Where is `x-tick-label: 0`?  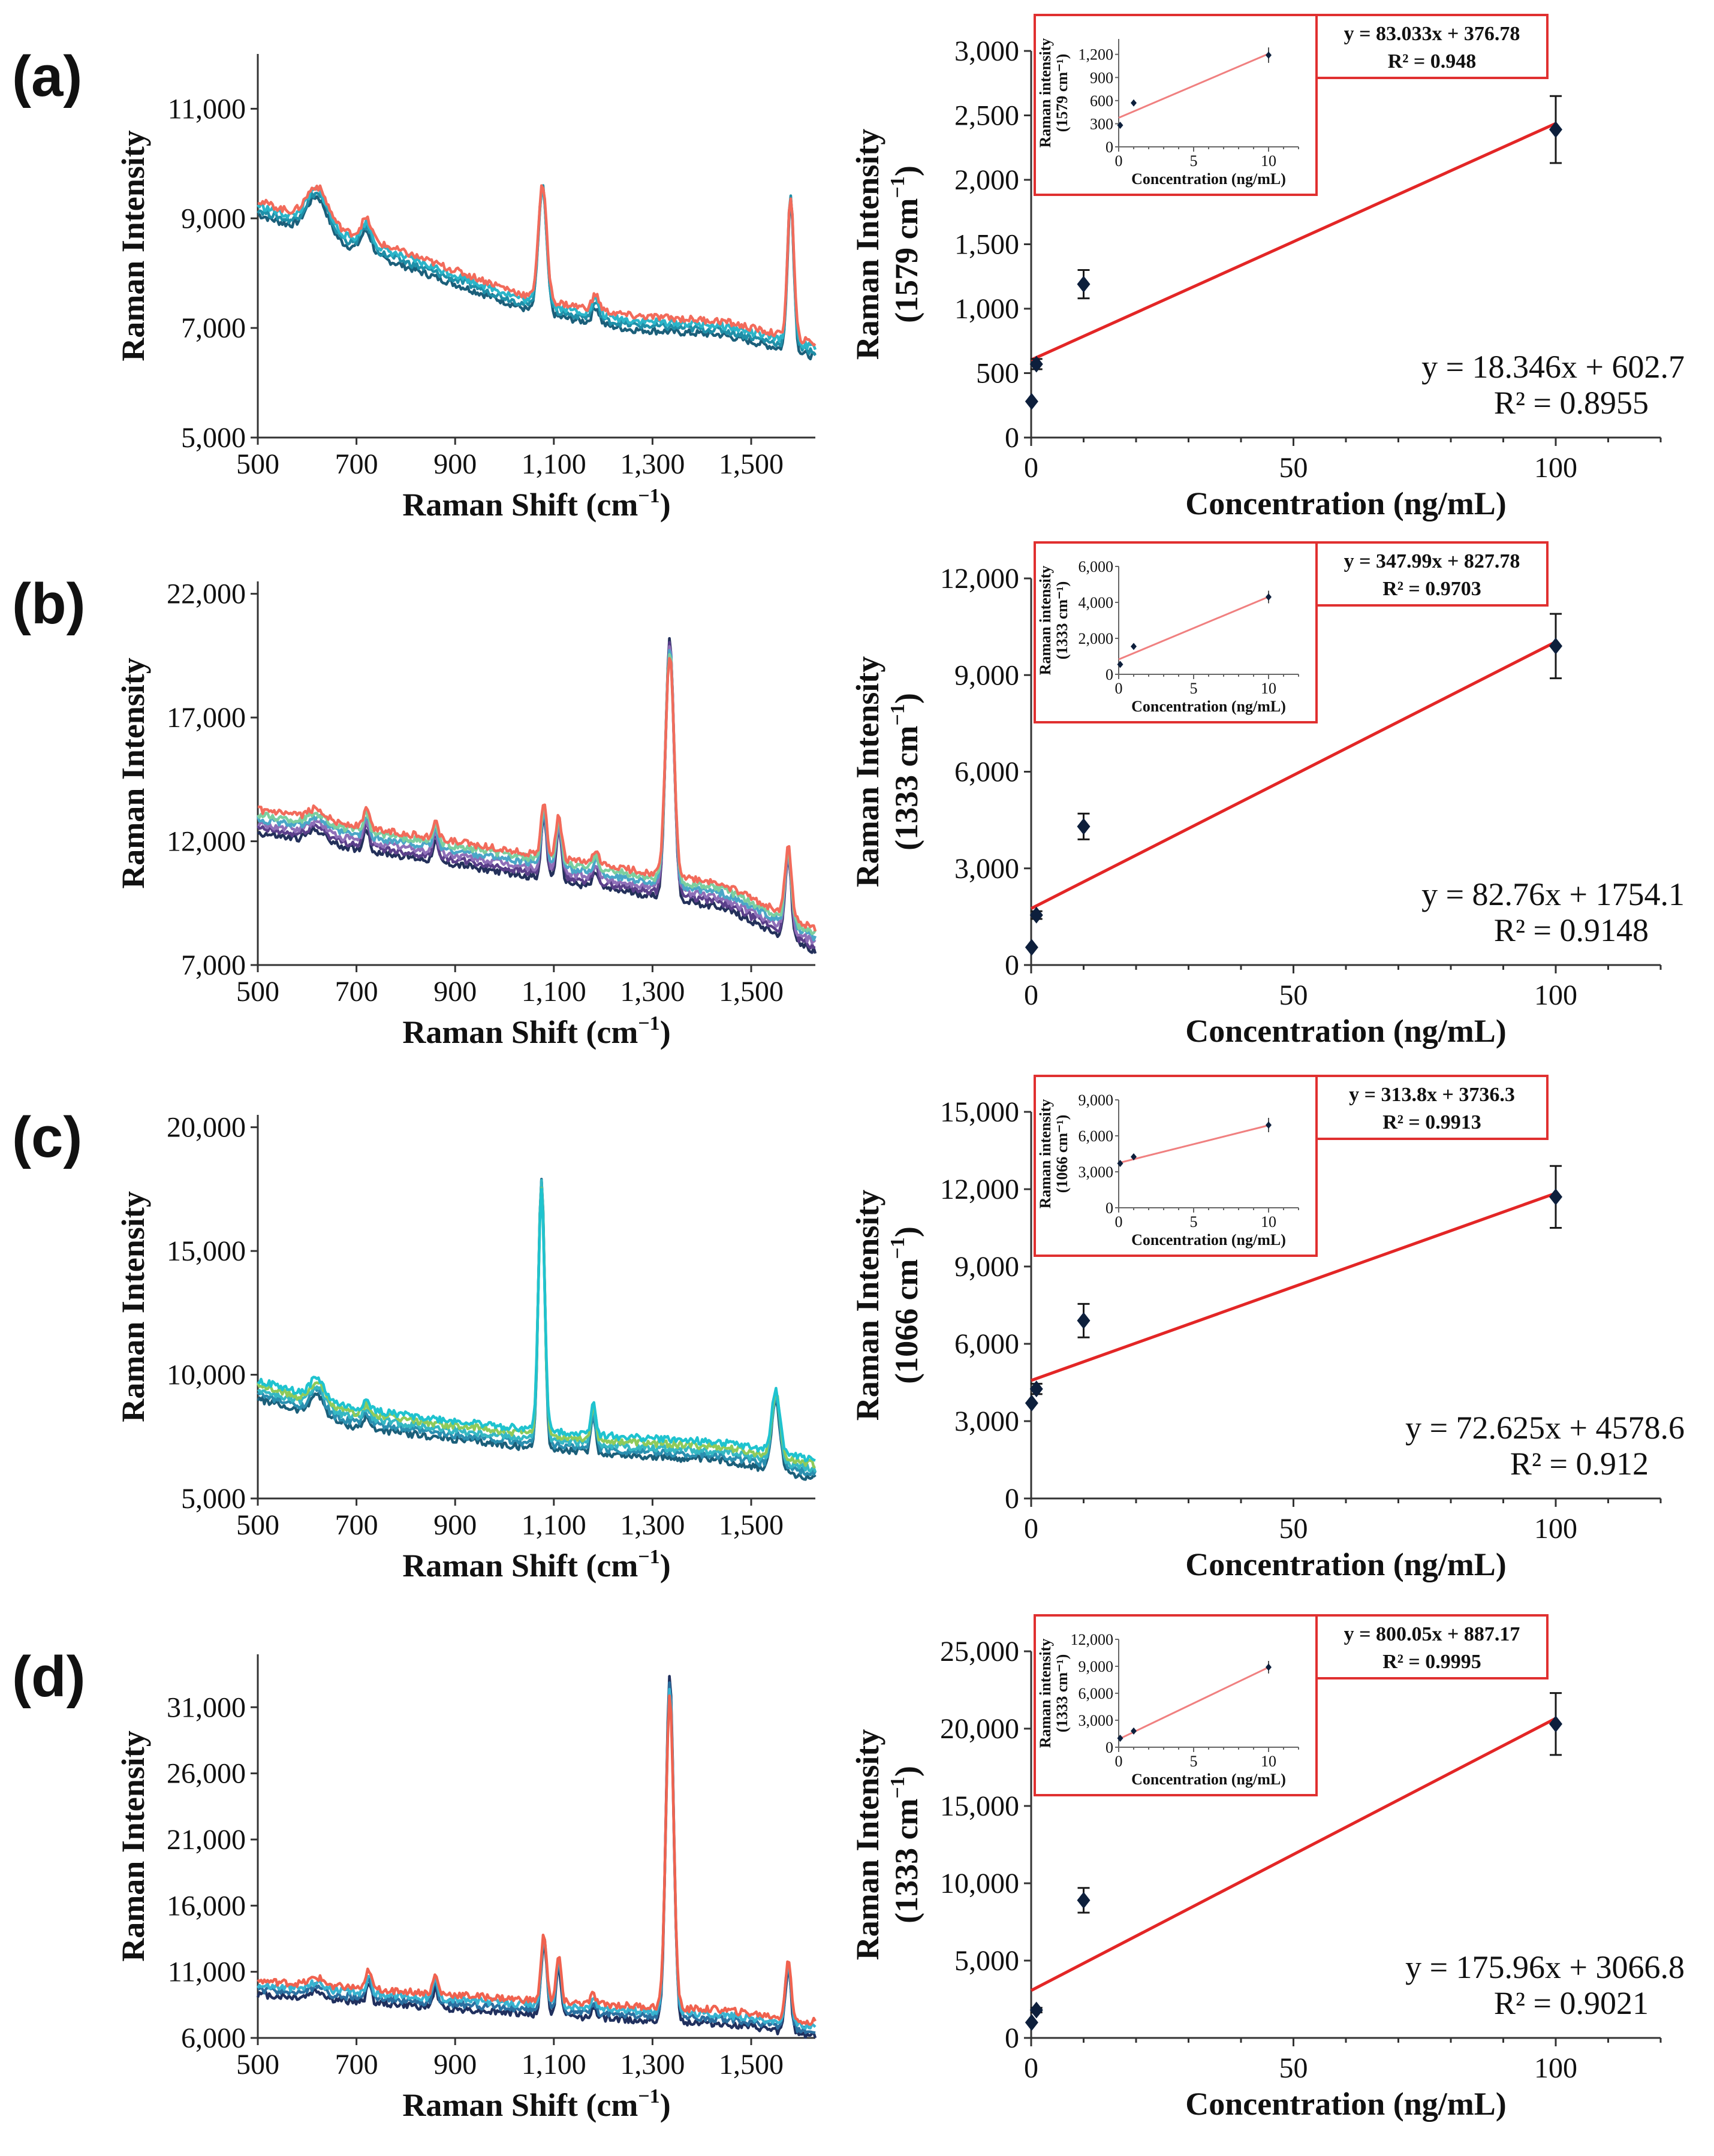 x-tick-label: 0 is located at coordinates (1031, 995).